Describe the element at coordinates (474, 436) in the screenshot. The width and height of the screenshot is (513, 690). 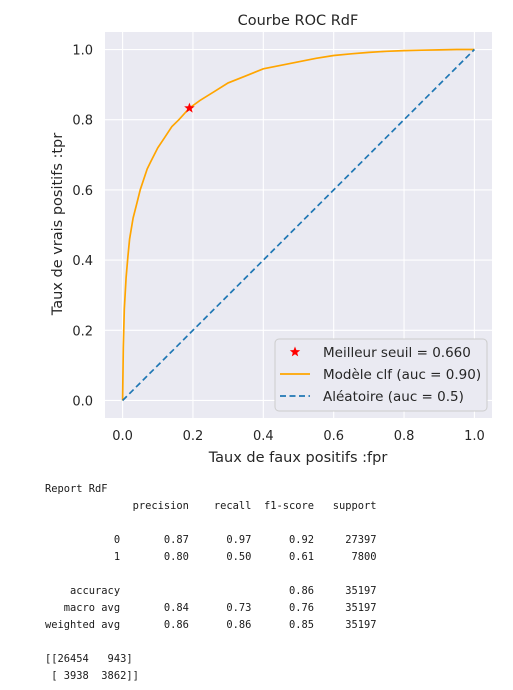
I see `x-tick-label: 1.0` at that location.